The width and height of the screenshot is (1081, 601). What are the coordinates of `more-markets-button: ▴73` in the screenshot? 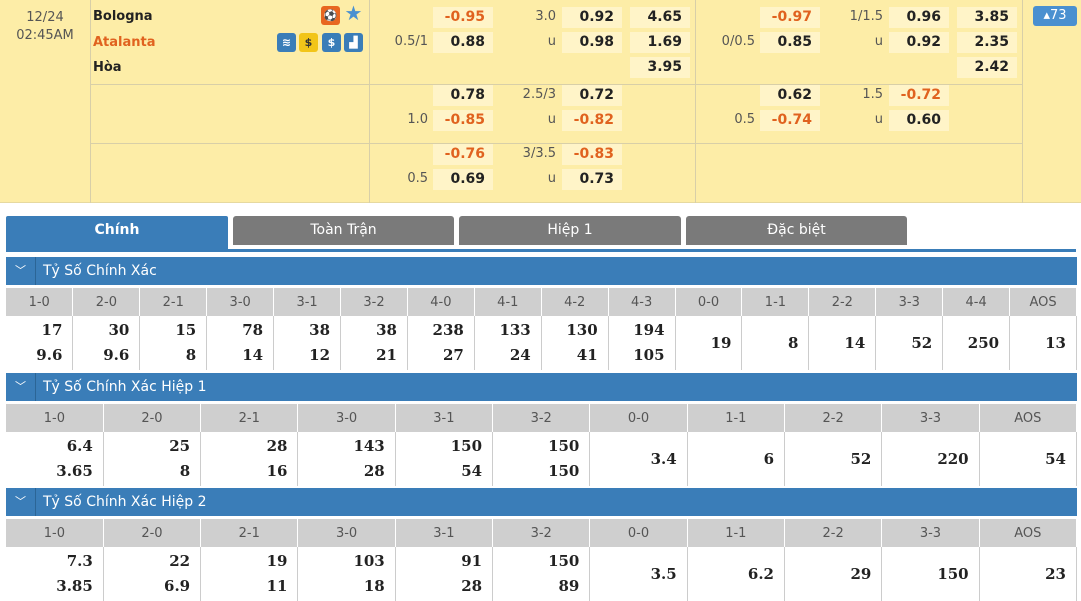 It's located at (1055, 16).